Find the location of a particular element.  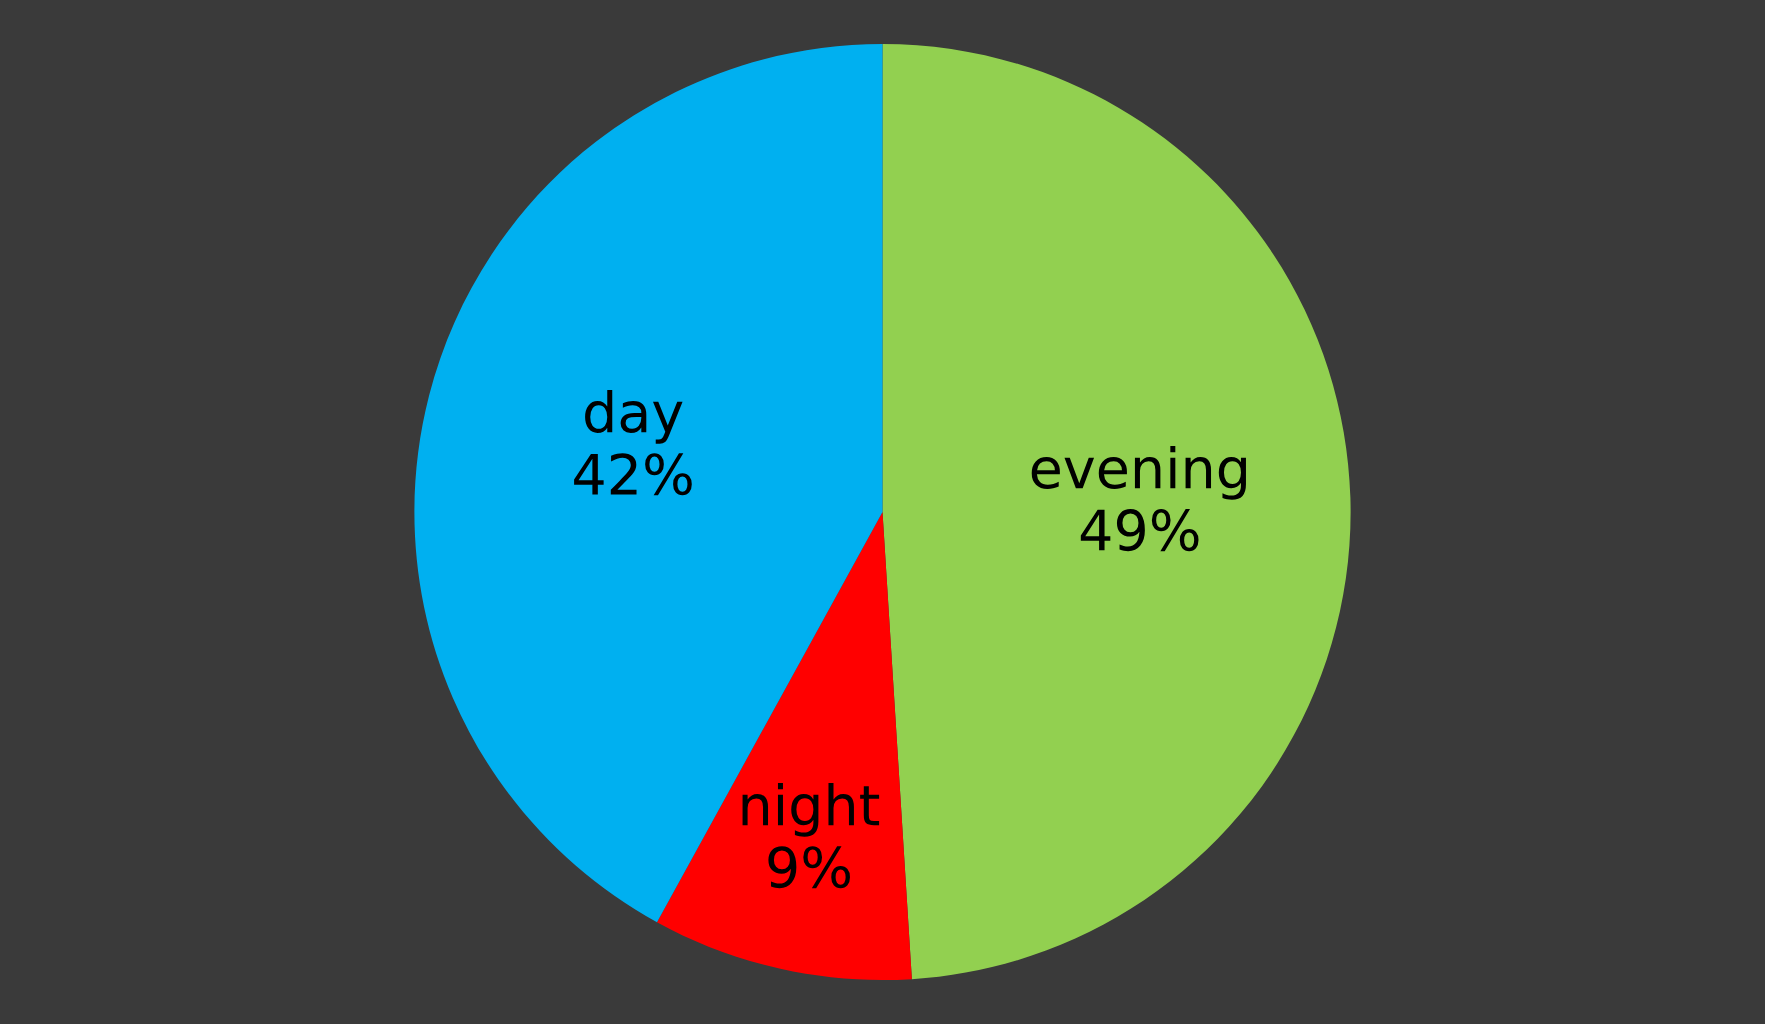

data-label: 49% is located at coordinates (1139, 530).